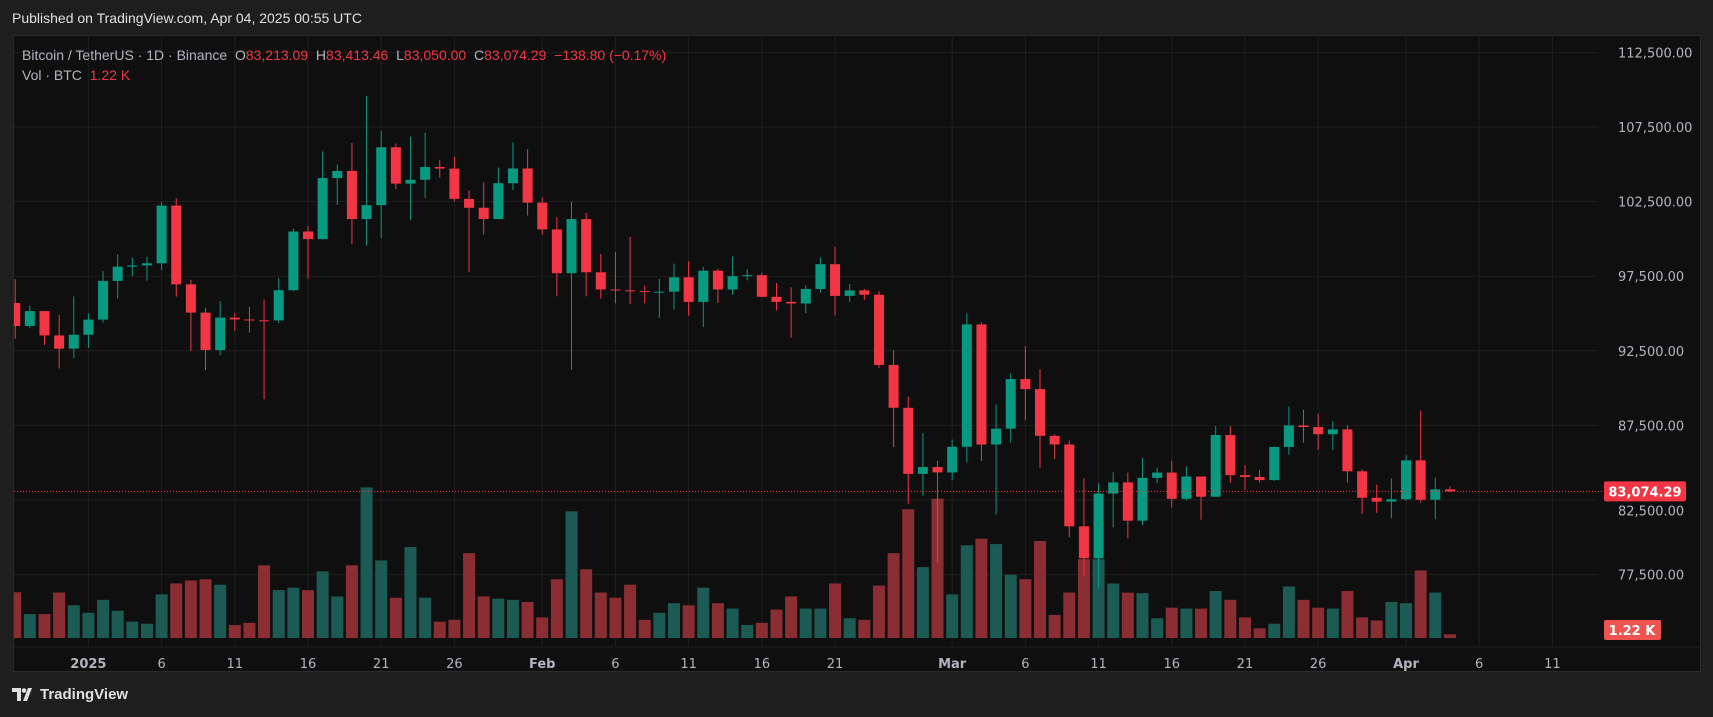  I want to click on volume-title: Vol · BTC, so click(52, 75).